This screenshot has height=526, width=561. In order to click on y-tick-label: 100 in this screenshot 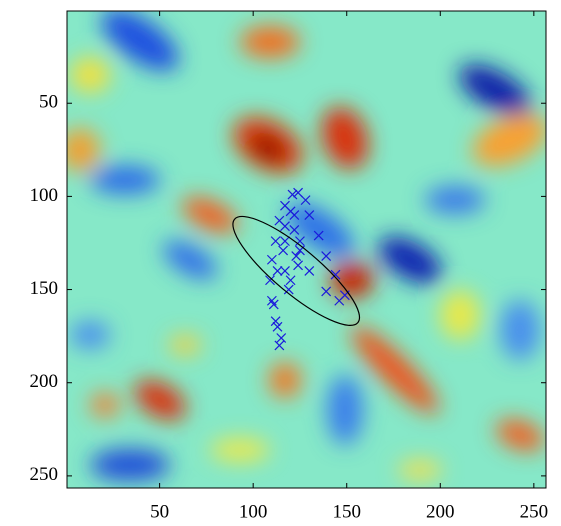, I will do `click(44, 195)`.